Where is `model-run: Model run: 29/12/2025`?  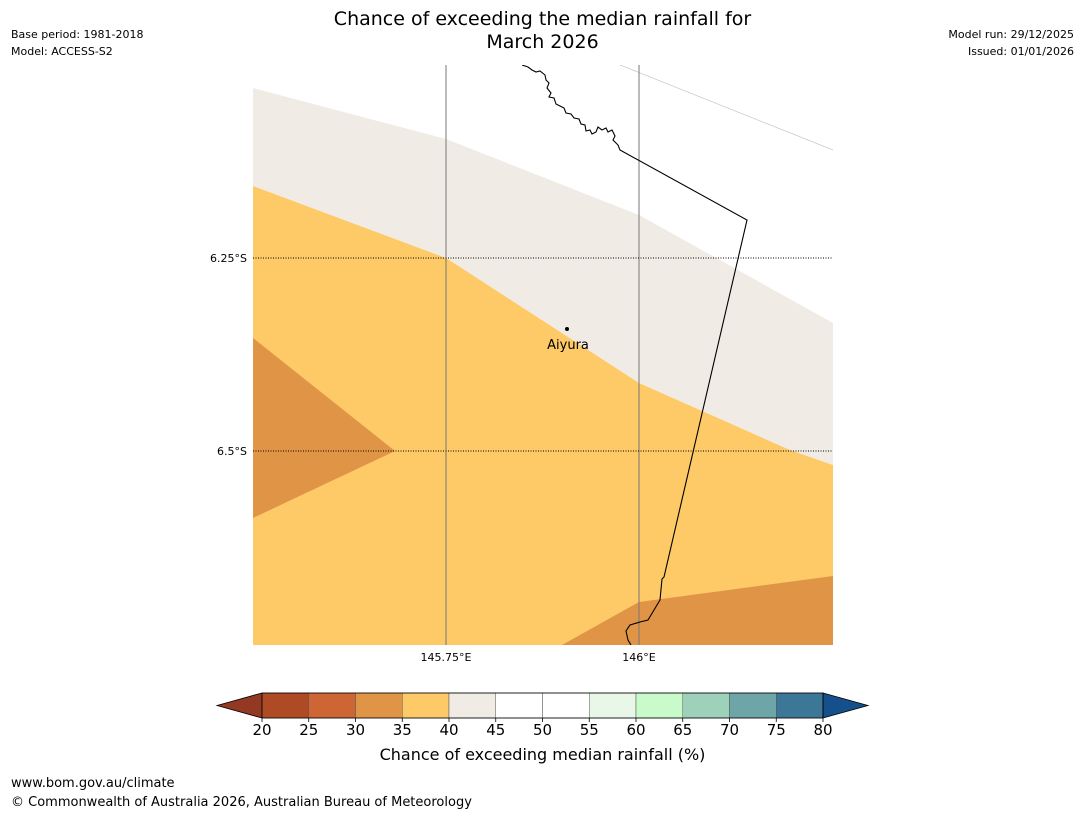 model-run: Model run: 29/12/2025 is located at coordinates (1011, 34).